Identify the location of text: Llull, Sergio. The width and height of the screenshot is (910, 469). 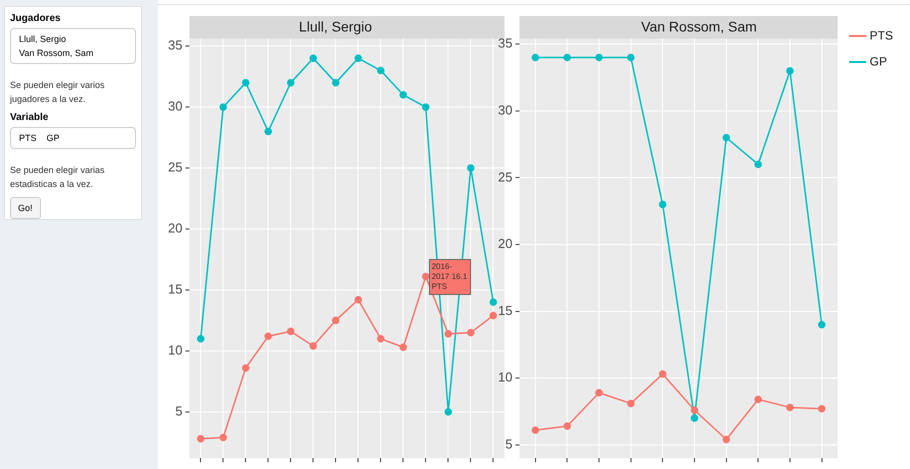
(43, 39).